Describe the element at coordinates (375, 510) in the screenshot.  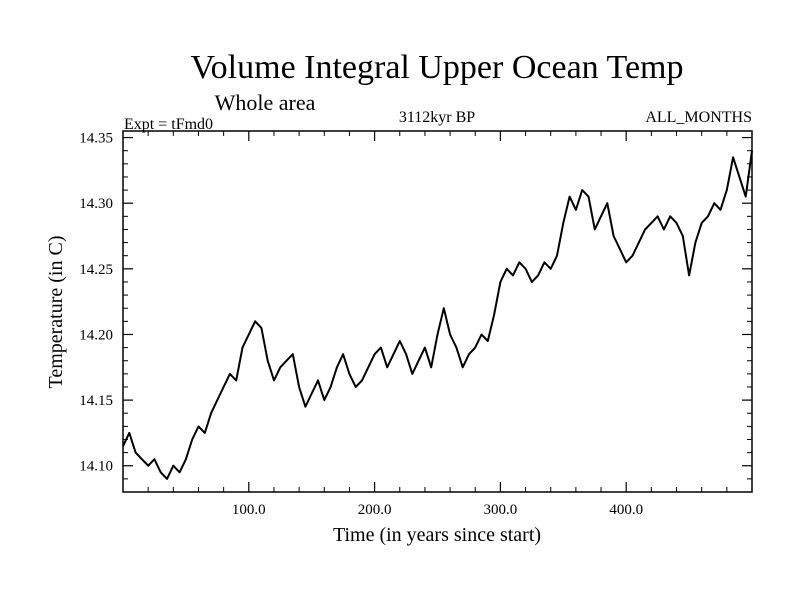
I see `x-tick-label: 200.0` at that location.